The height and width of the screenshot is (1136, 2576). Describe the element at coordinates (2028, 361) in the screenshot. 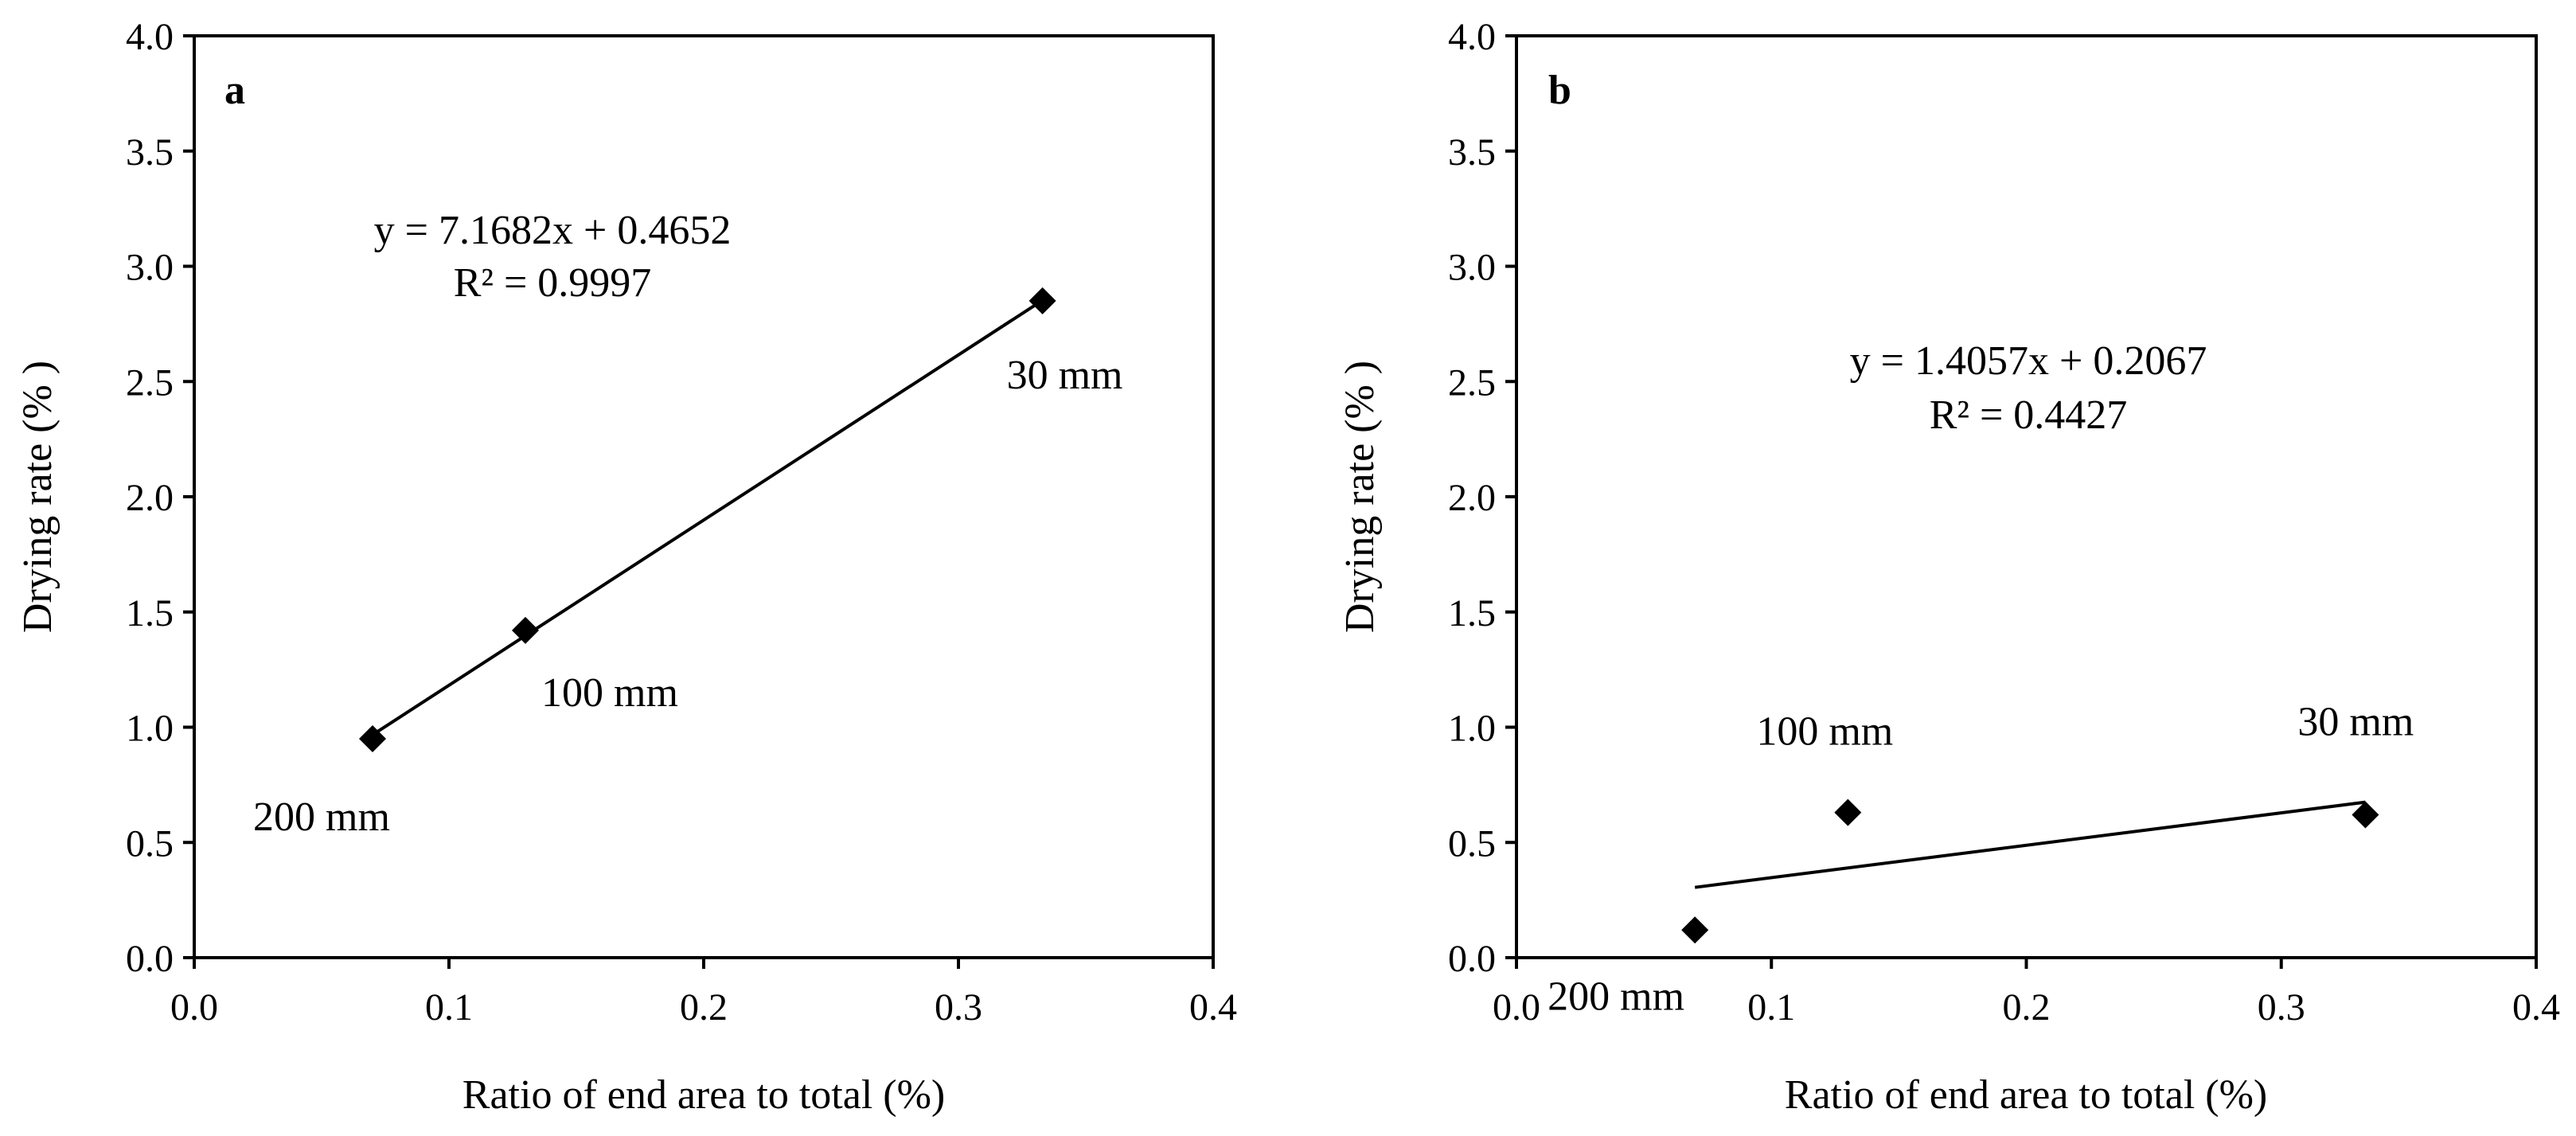

I see `trend-equation: y = 1.4057x + 0.2067` at that location.